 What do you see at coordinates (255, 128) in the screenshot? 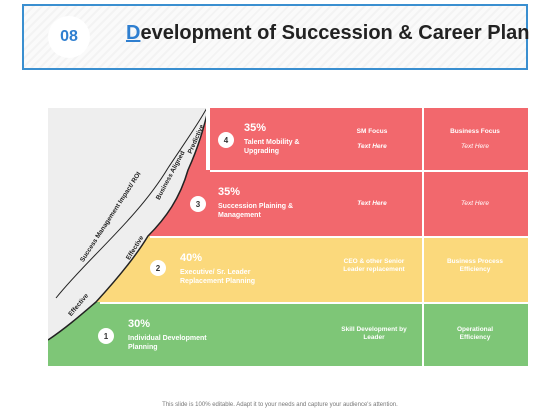
I see `level-4-percent: 35%` at bounding box center [255, 128].